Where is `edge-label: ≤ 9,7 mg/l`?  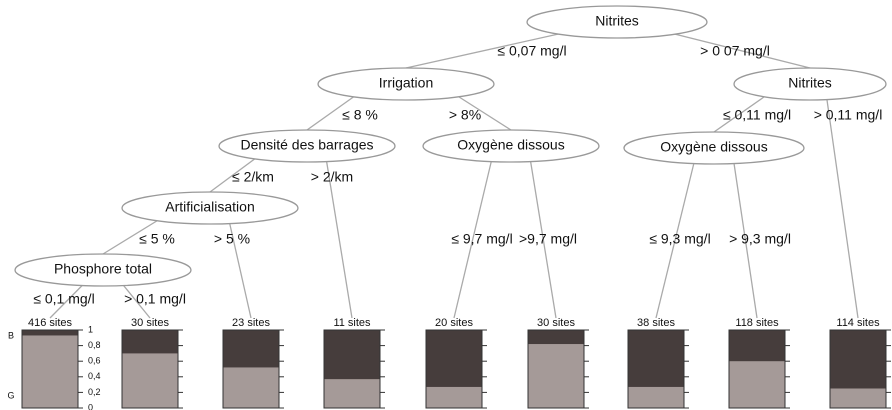
edge-label: ≤ 9,7 mg/l is located at coordinates (481, 239).